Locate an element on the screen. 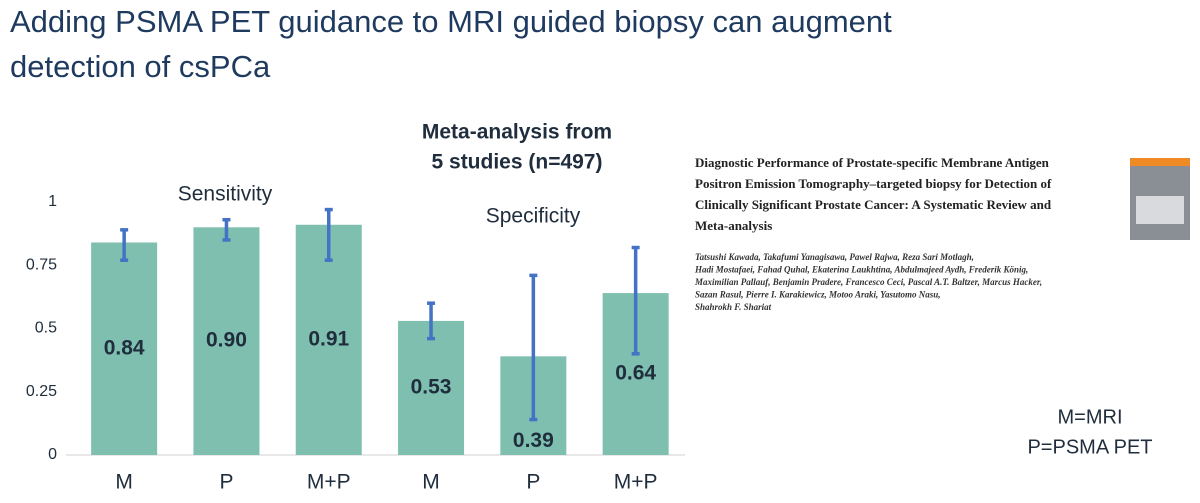  chart-title: 5 studies (n=497) is located at coordinates (517, 162).